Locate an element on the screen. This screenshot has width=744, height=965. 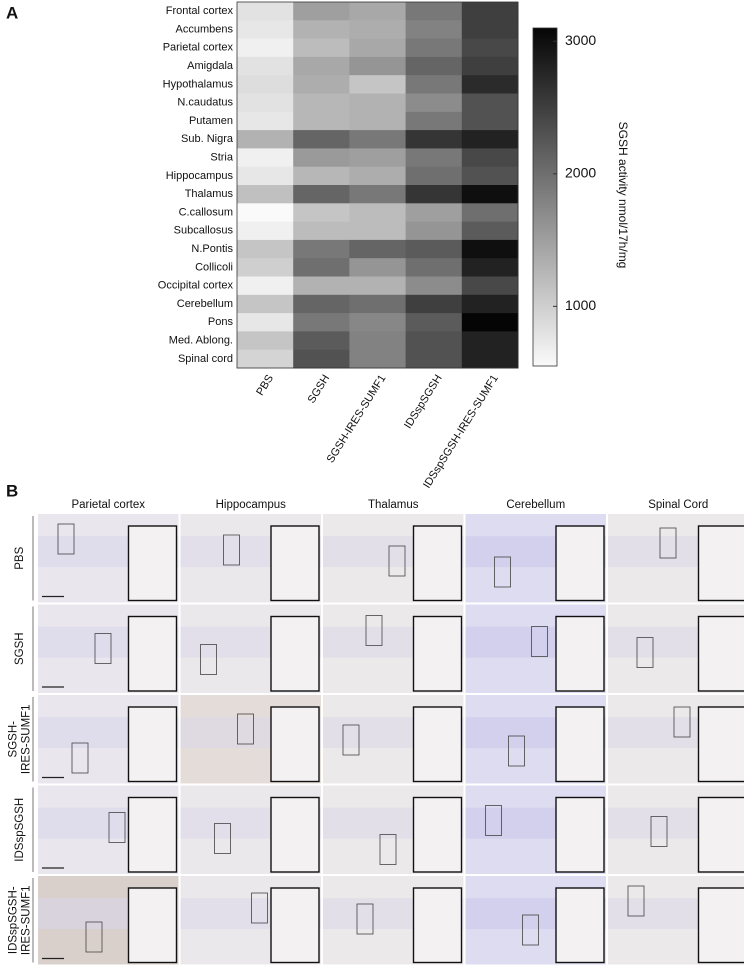
column-label: PBS is located at coordinates (265, 385).